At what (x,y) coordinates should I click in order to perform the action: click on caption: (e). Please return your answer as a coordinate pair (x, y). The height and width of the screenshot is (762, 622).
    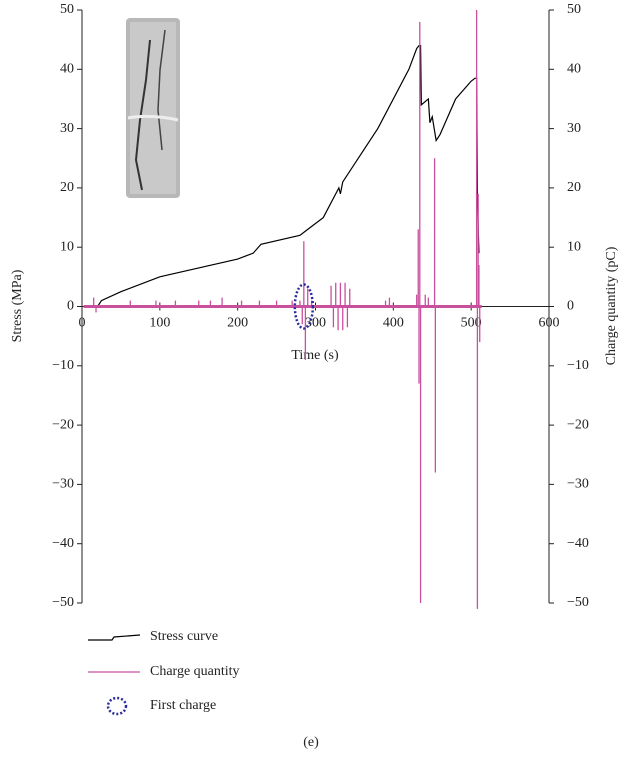
    Looking at the image, I should click on (311, 742).